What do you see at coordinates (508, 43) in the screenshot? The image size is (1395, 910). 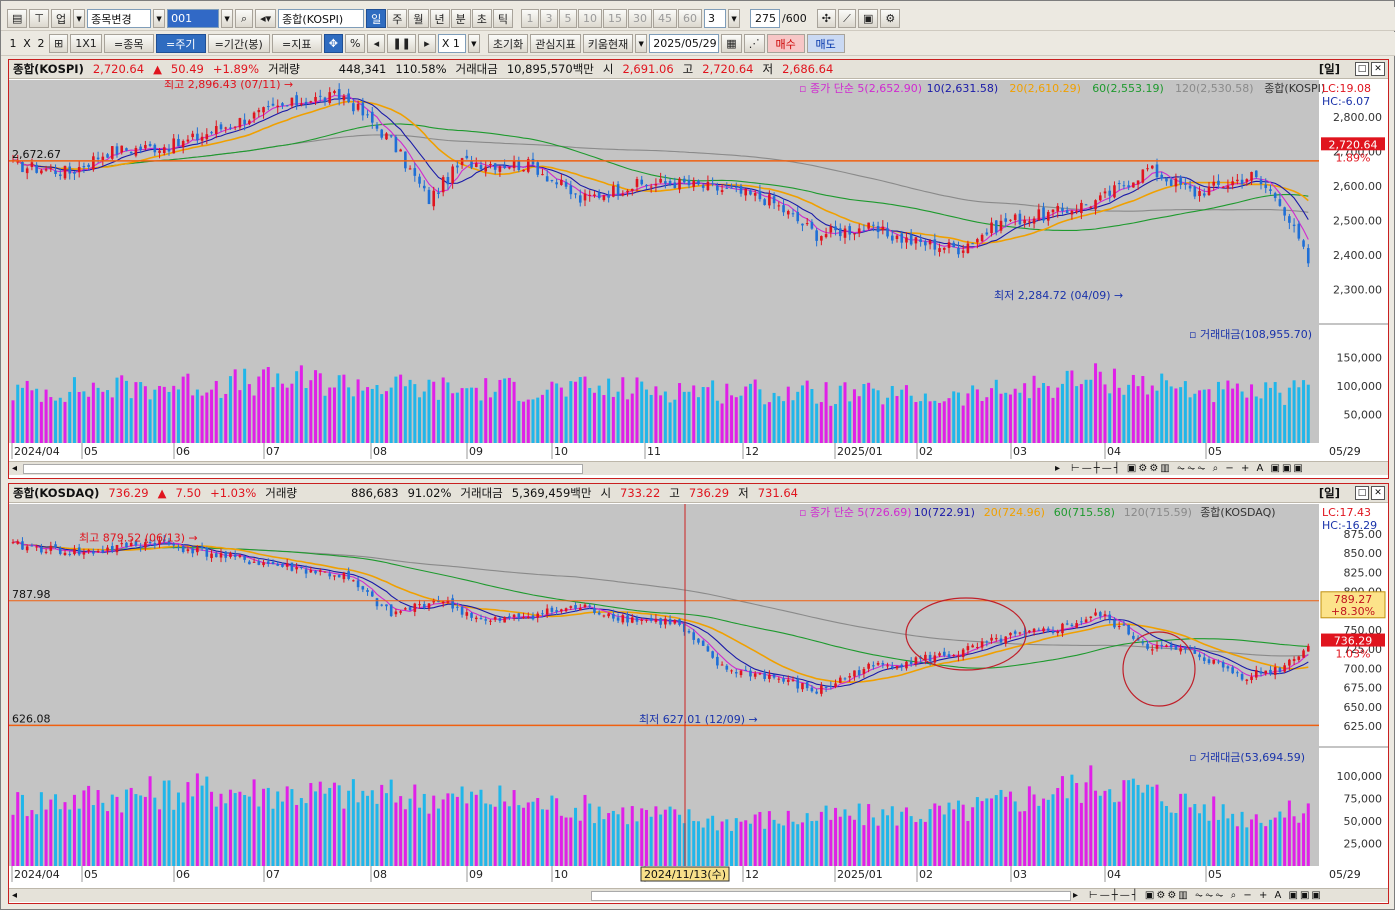 I see `reset-button: 초기화` at bounding box center [508, 43].